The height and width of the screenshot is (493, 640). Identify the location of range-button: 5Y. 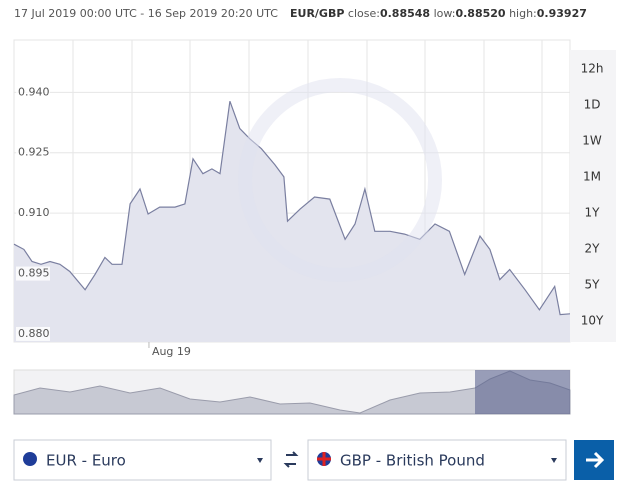
(593, 285).